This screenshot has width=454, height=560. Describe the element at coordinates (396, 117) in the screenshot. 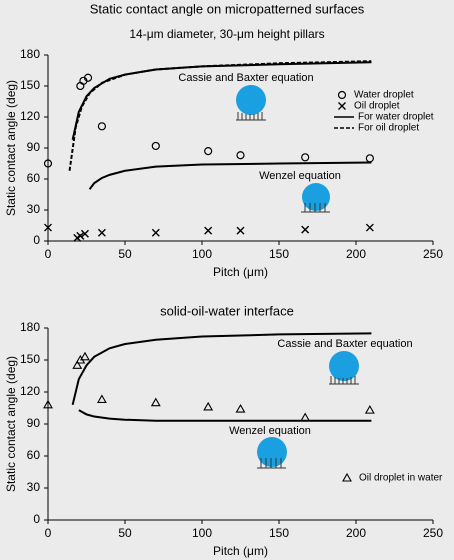

I see `legend-label: For water droplet` at that location.